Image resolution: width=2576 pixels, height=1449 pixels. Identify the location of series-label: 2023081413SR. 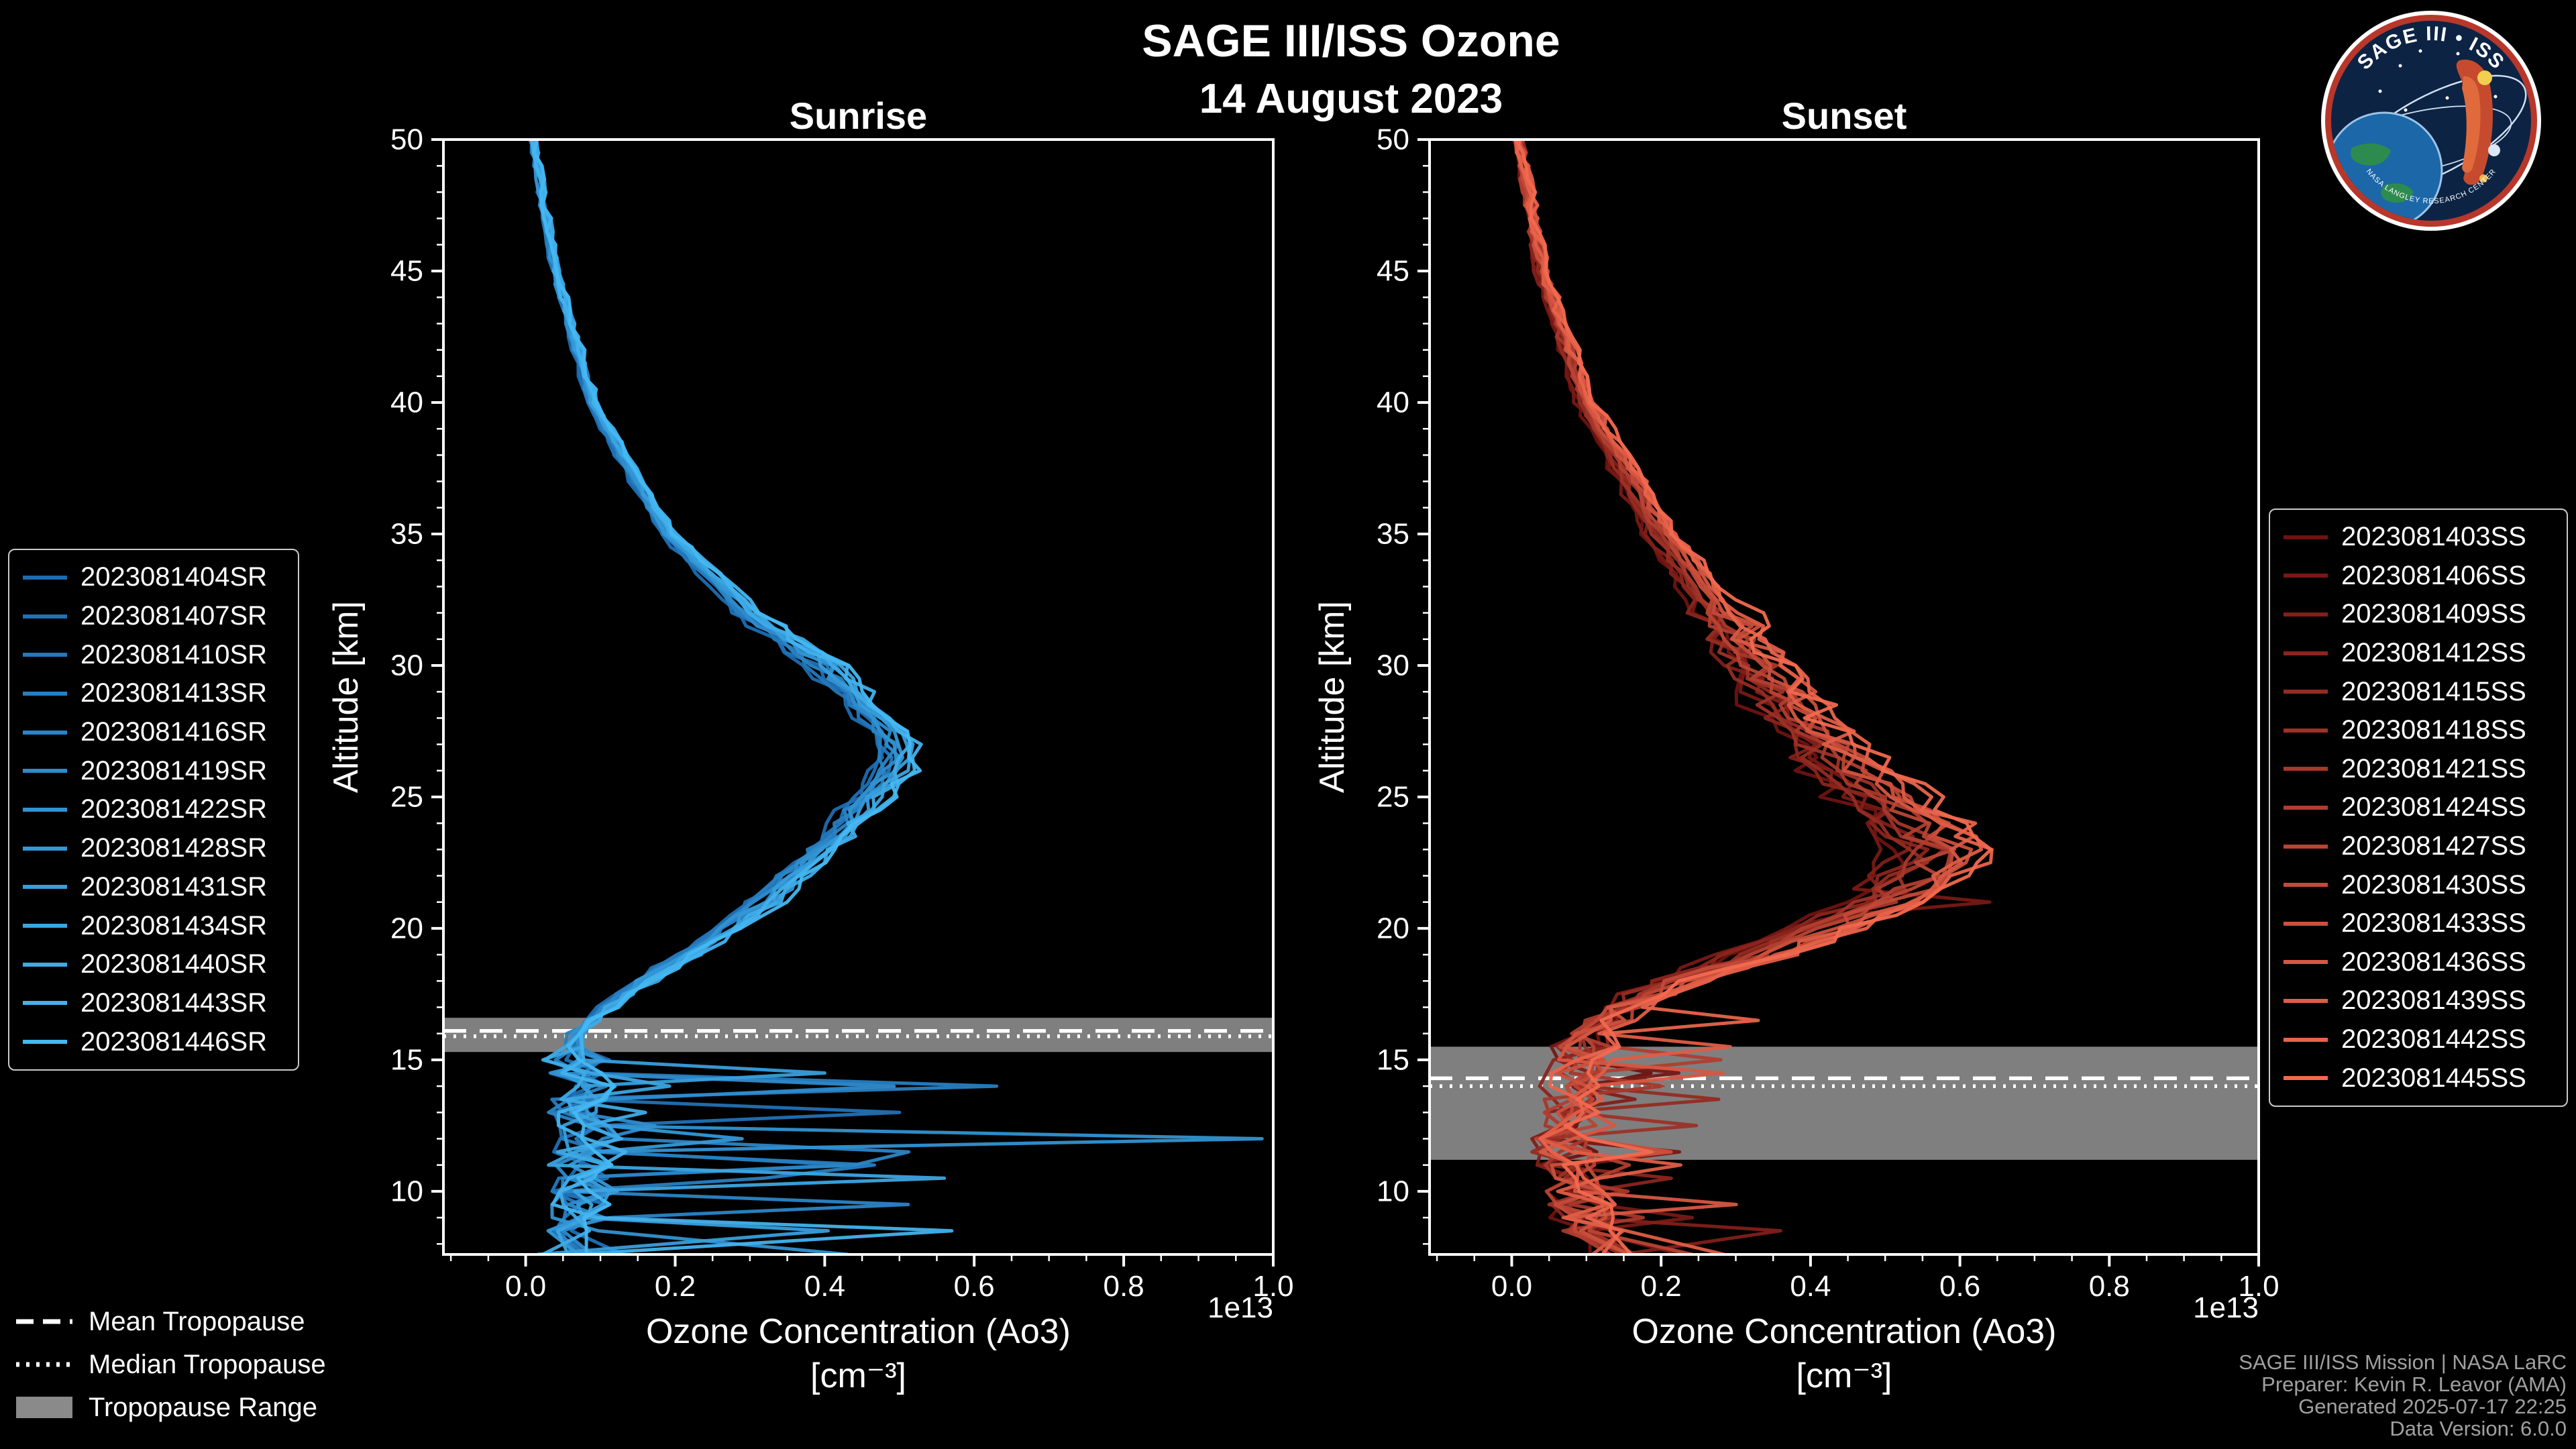
(174, 693).